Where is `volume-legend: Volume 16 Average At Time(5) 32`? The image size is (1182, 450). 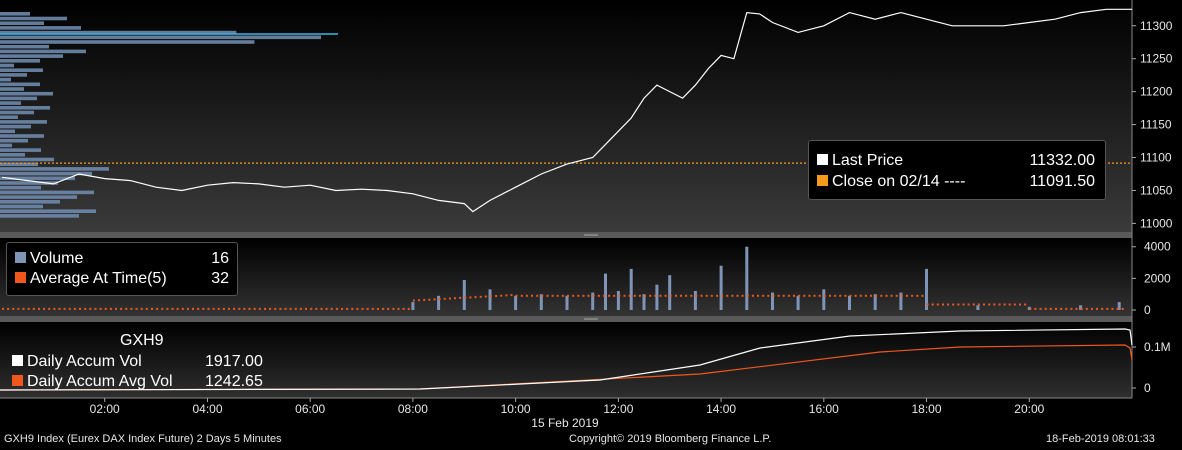 volume-legend: Volume 16 Average At Time(5) 32 is located at coordinates (122, 269).